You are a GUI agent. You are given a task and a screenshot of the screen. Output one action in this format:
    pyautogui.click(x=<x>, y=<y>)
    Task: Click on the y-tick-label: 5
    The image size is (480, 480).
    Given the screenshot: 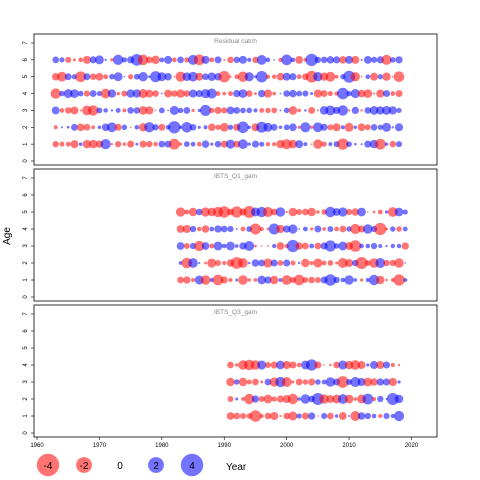 What is the action you would take?
    pyautogui.click(x=26, y=76)
    